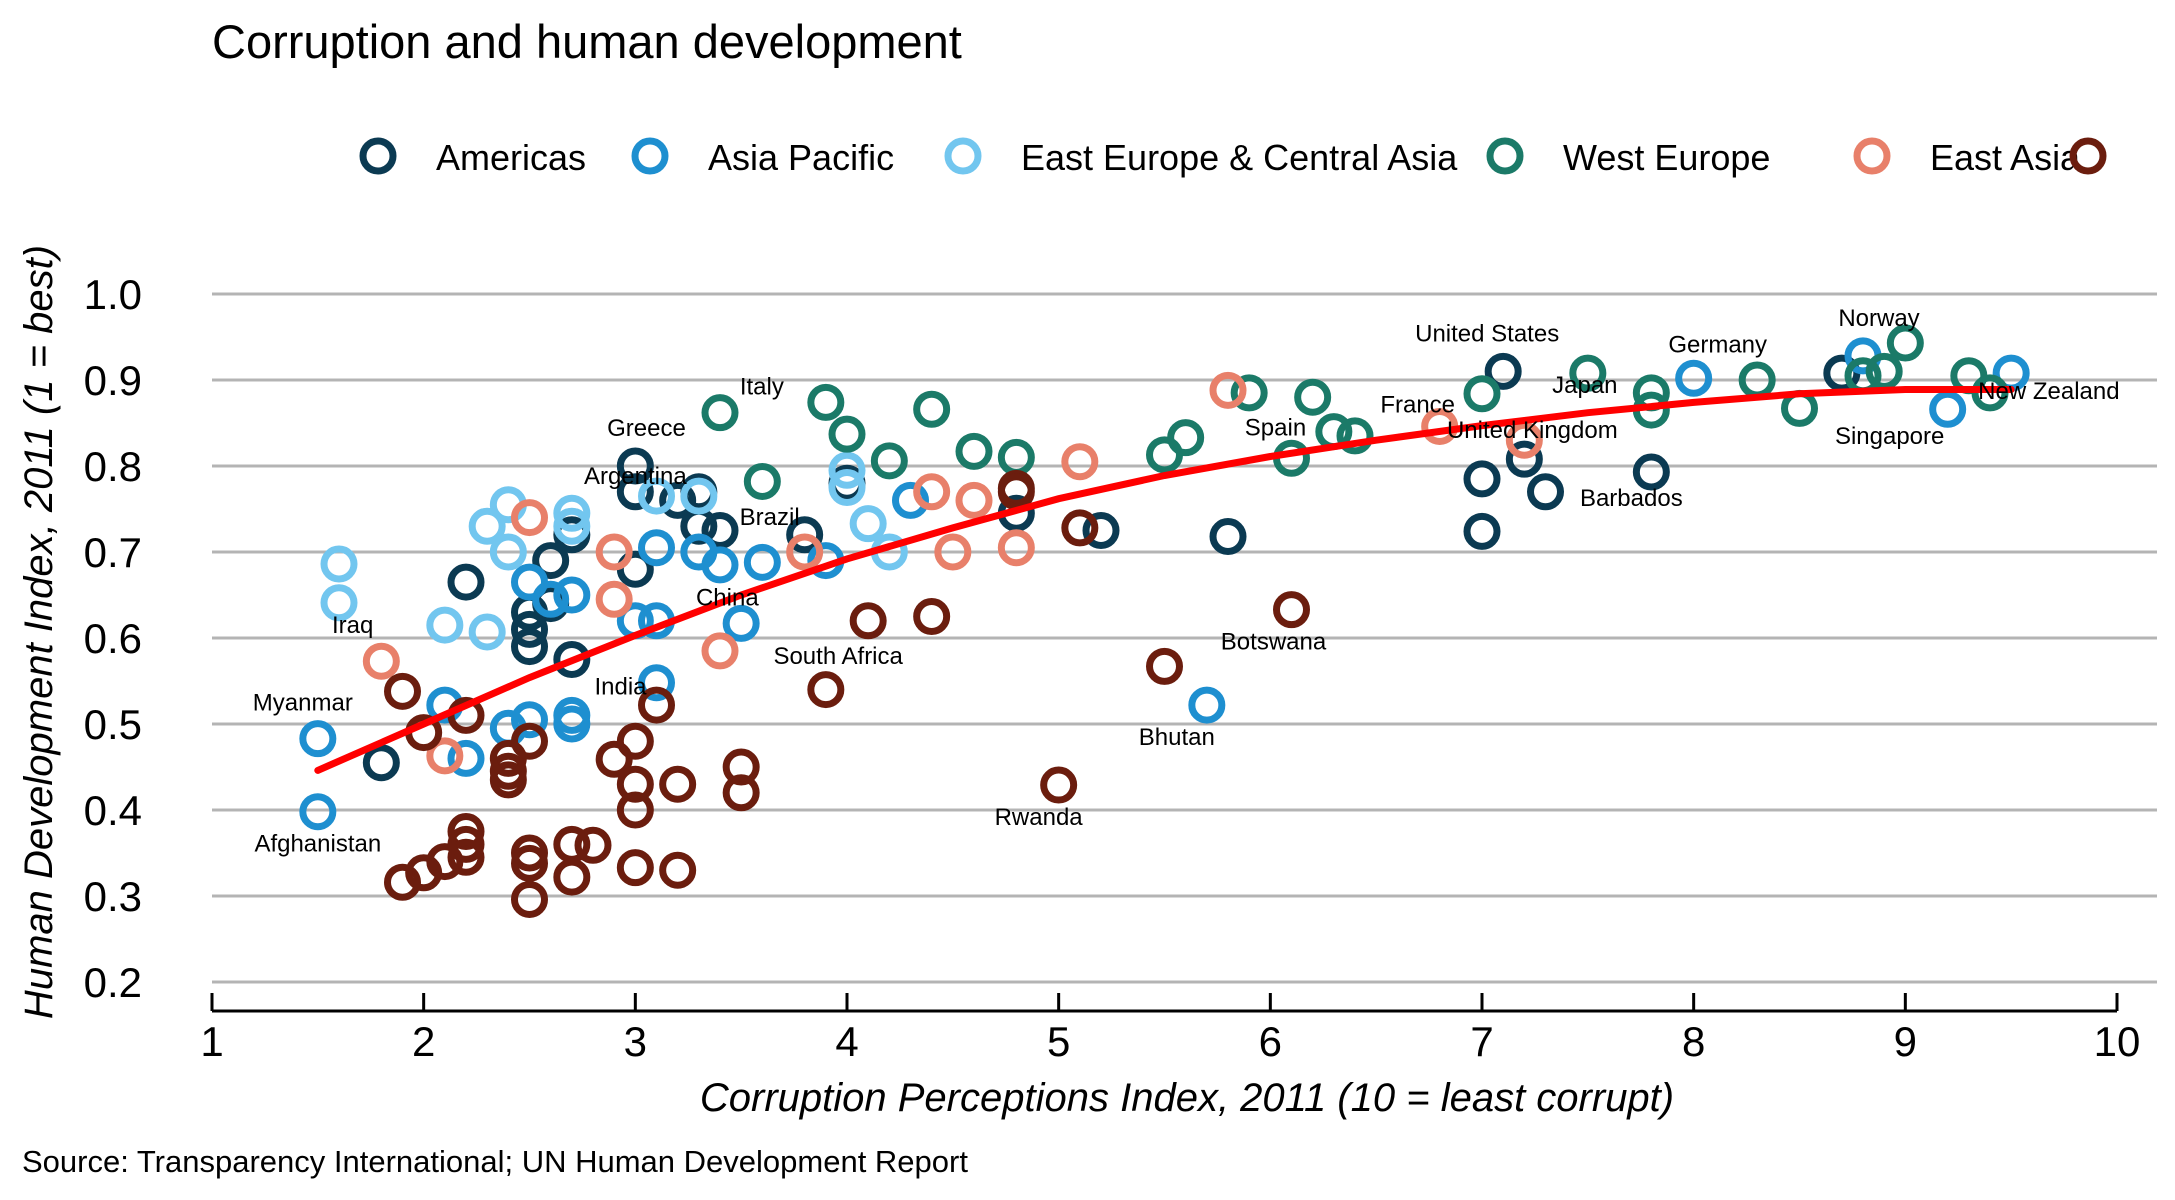 This screenshot has height=1200, width=2175. What do you see at coordinates (1417, 404) in the screenshot?
I see `country-label: France` at bounding box center [1417, 404].